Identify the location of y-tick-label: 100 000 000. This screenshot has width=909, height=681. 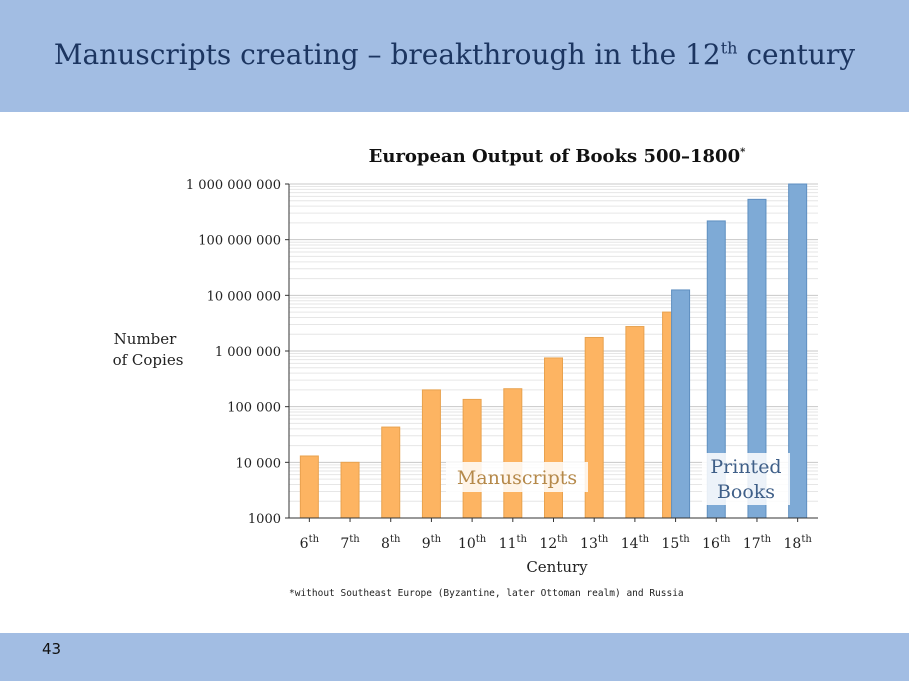
(239, 241).